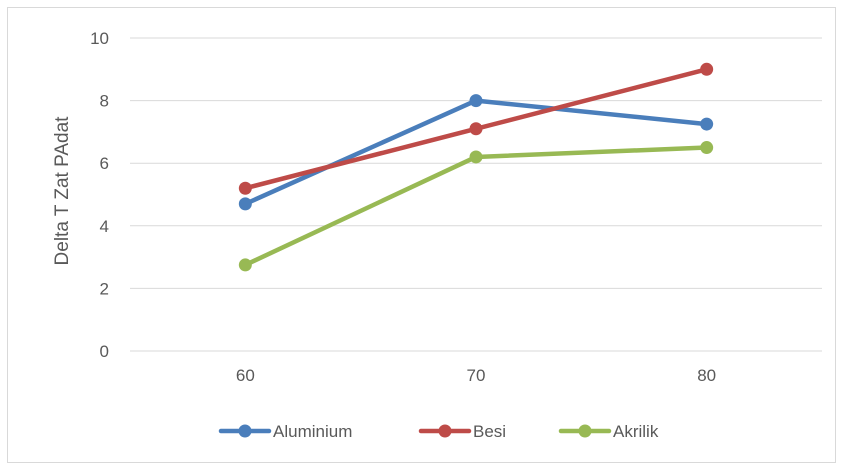 The image size is (844, 470). I want to click on x-tick-label: 80, so click(706, 375).